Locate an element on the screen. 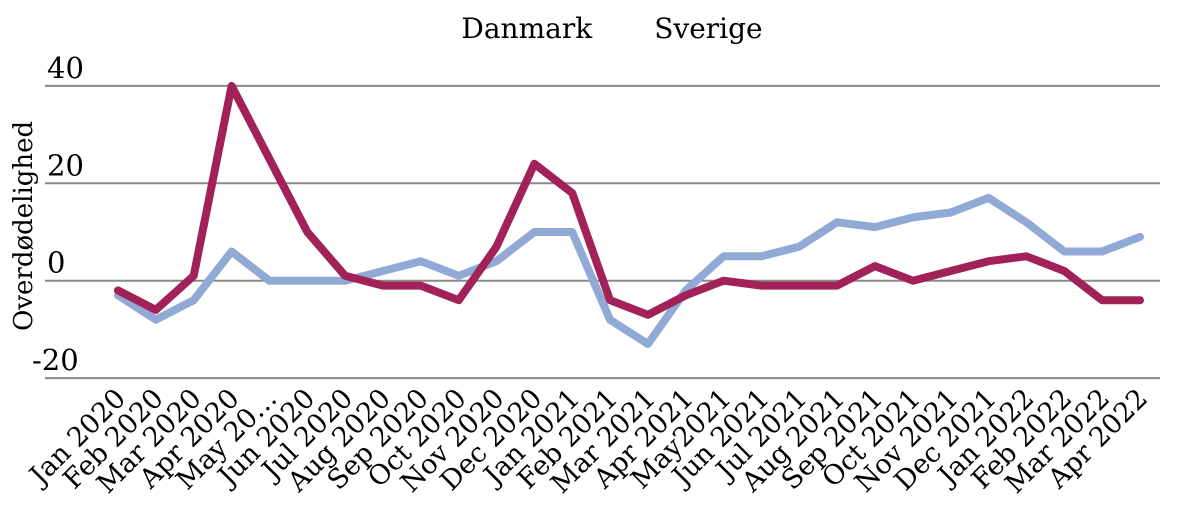  legend-item-sverige: Sverige is located at coordinates (708, 28).